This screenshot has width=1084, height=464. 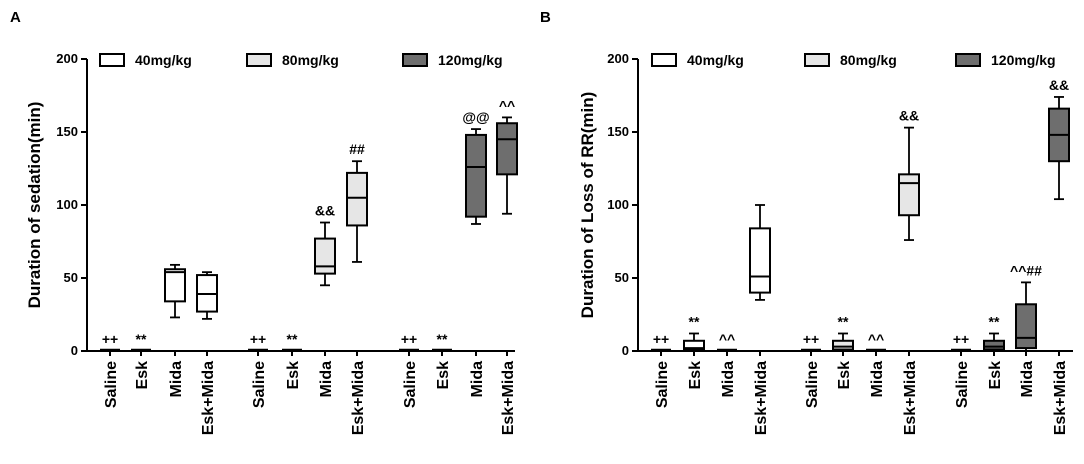 I want to click on y-axis-title: Duration of Loss of RR(min), so click(x=587, y=205).